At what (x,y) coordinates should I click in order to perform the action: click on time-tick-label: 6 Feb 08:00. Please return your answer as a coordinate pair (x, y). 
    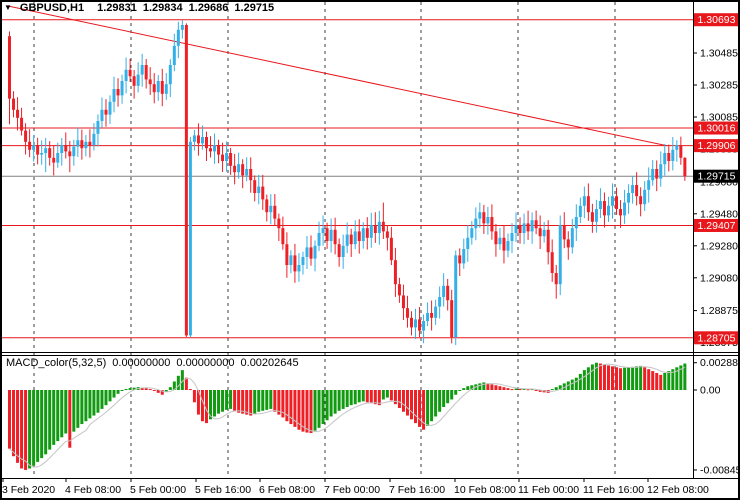
    Looking at the image, I should click on (287, 490).